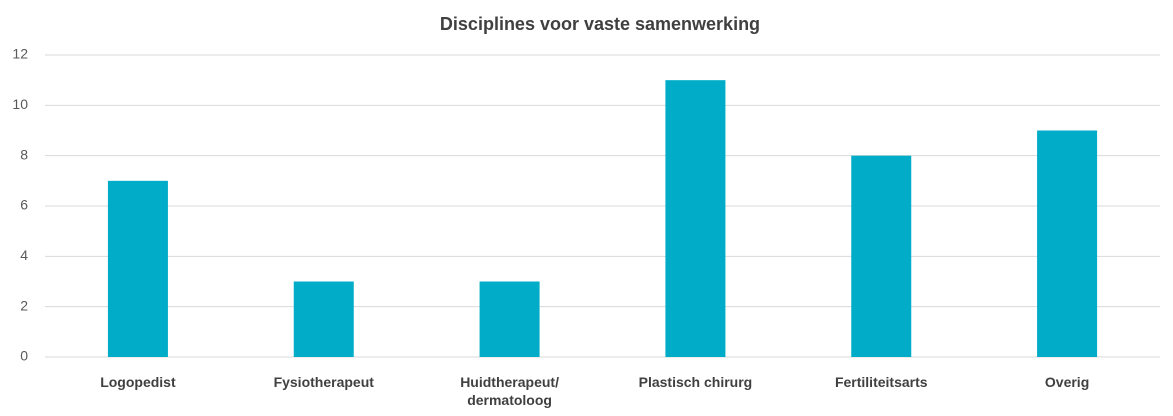 This screenshot has width=1173, height=416. I want to click on x-tick-label: Fertiliteitsarts, so click(881, 382).